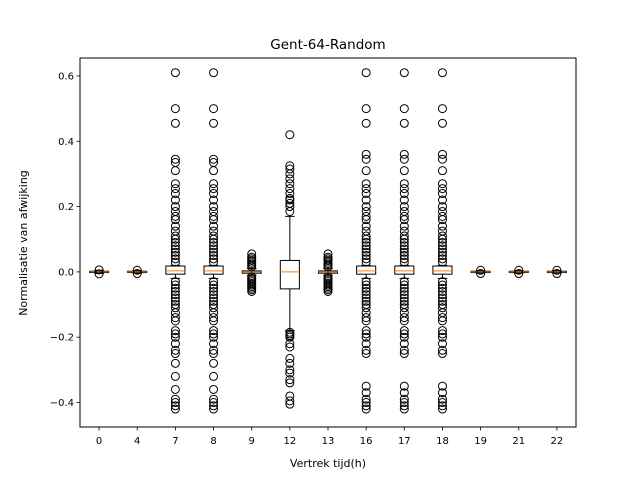  What do you see at coordinates (213, 441) in the screenshot?
I see `x-tick-label: 8` at bounding box center [213, 441].